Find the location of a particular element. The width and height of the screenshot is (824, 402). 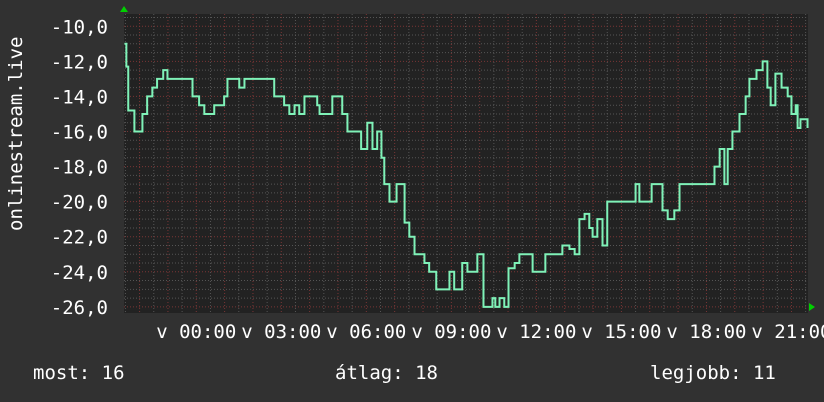

x-tick-label: v 15:00 is located at coordinates (621, 332).